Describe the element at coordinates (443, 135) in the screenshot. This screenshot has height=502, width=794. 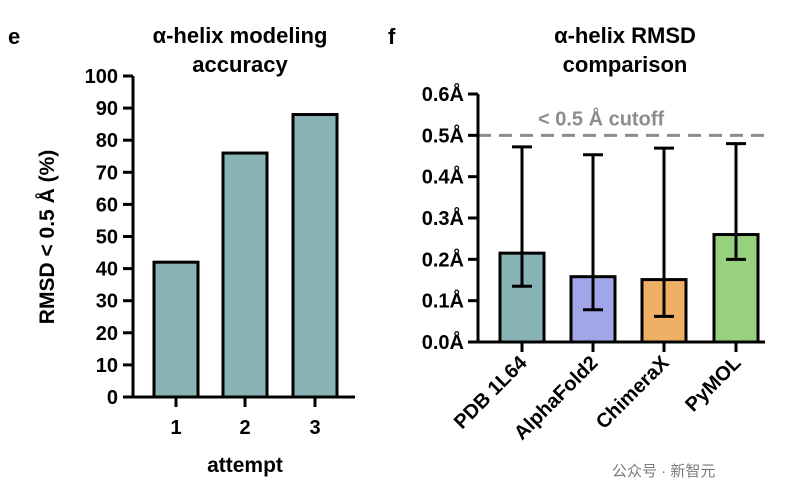
I see `panel-f-y-tick-label: 0.5Å` at that location.